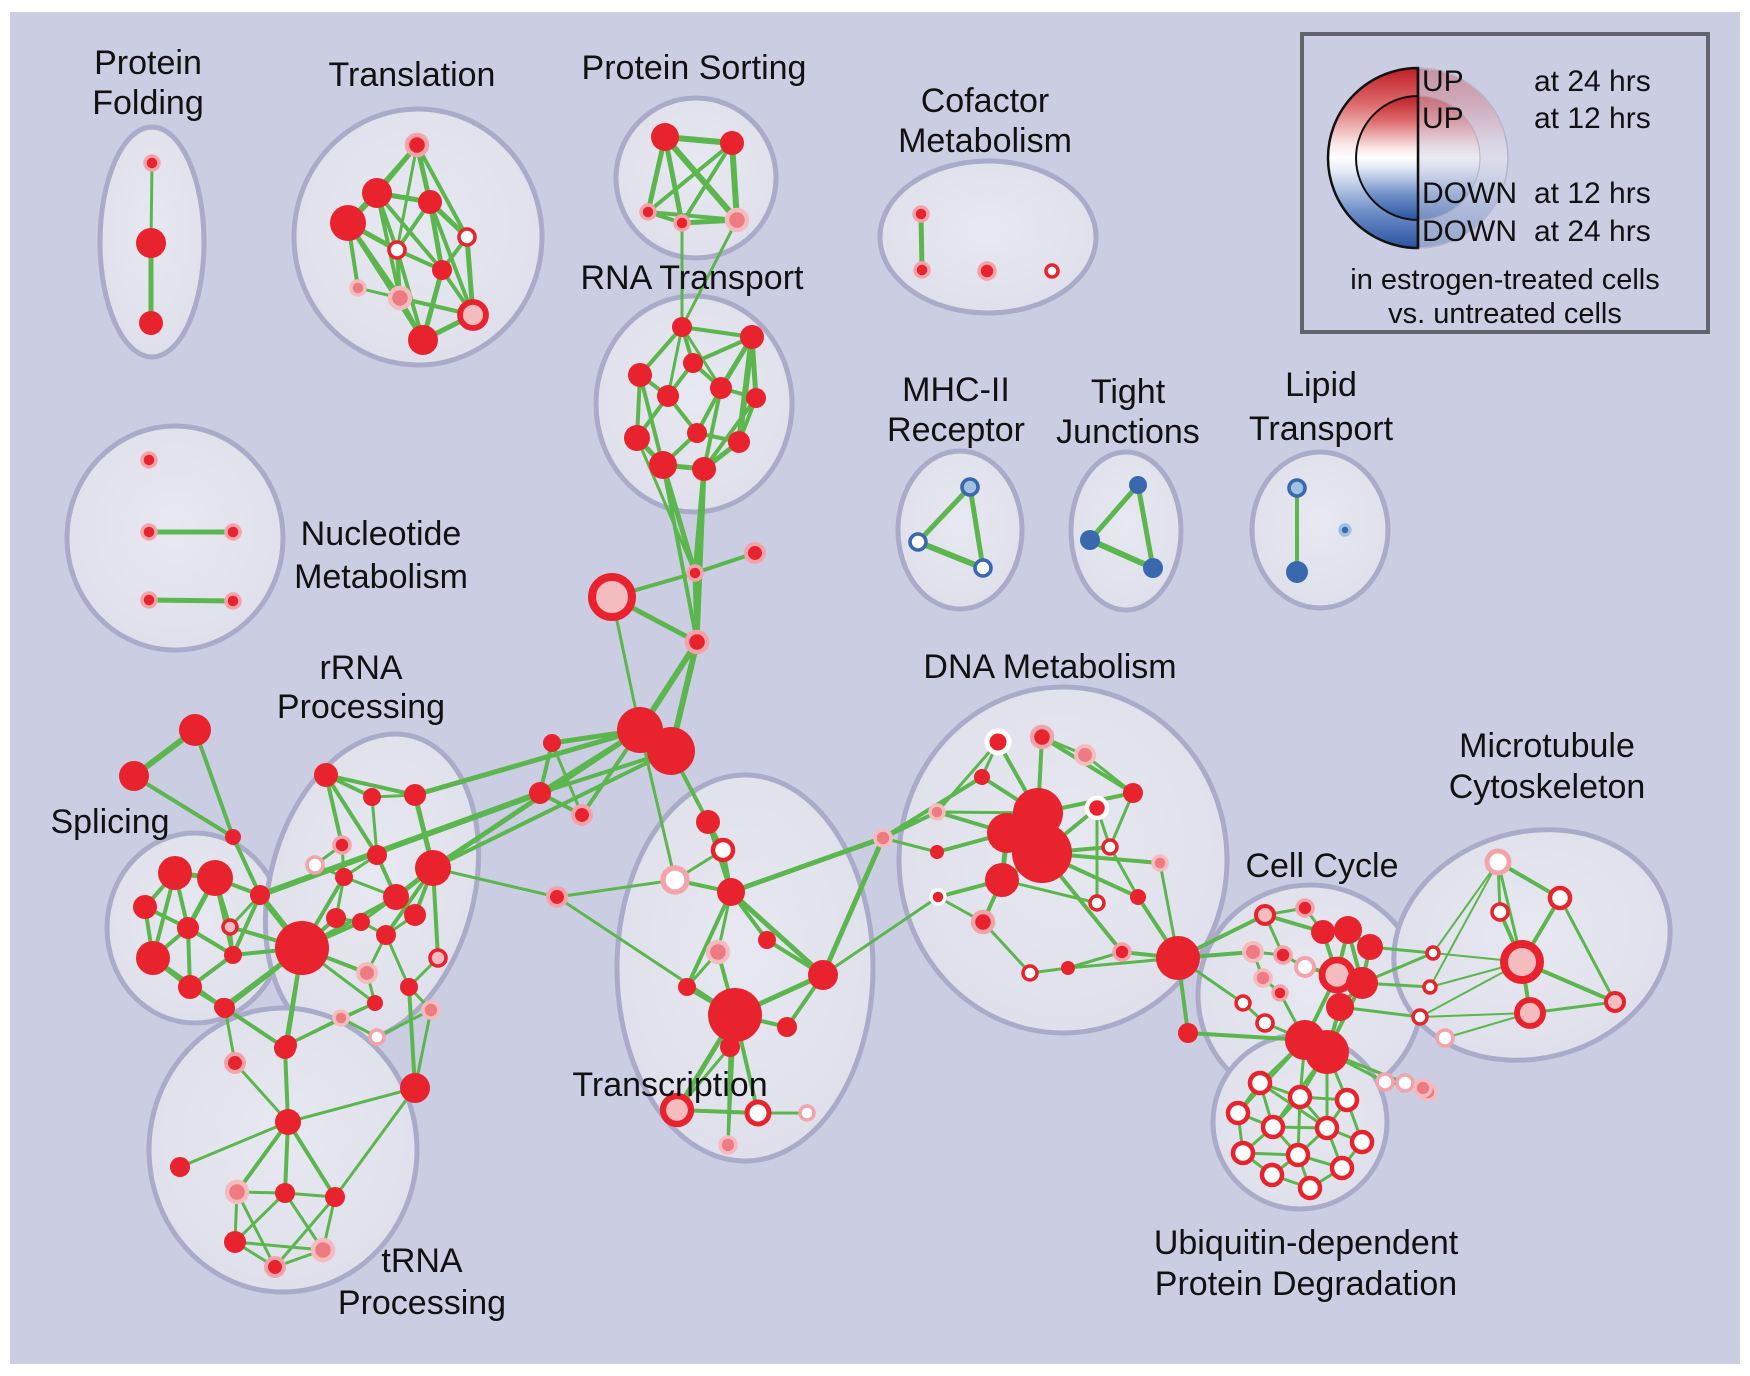  I want to click on cluster-label-nucleotide-metabolism: Nucleotide, so click(381, 534).